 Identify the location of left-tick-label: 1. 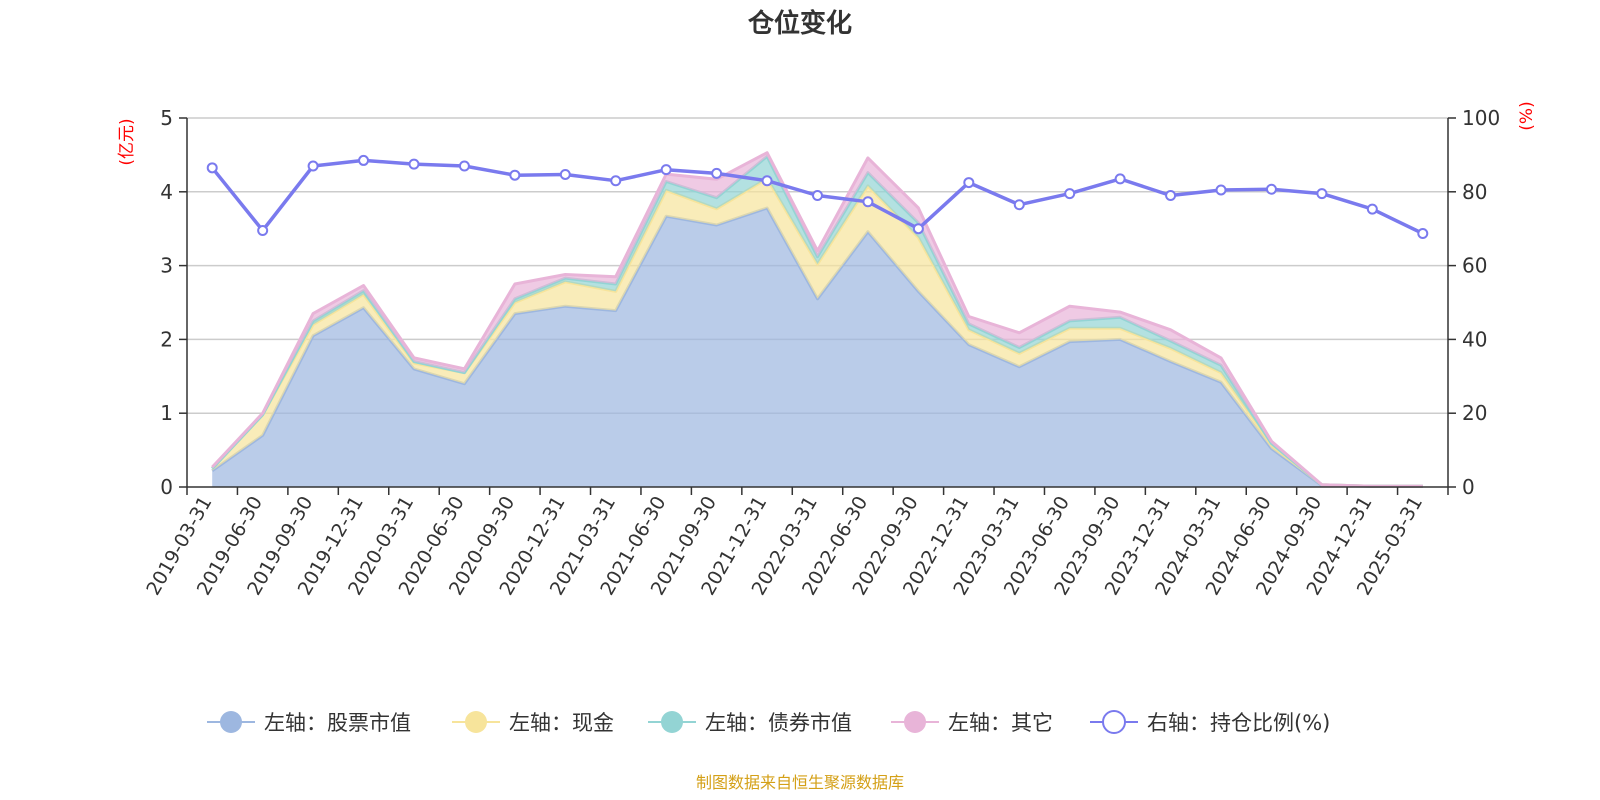
(166, 413).